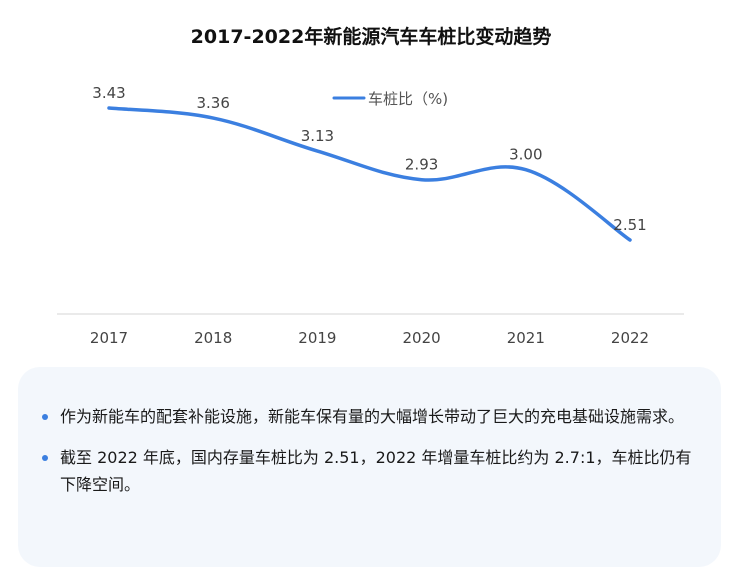  What do you see at coordinates (526, 338) in the screenshot?
I see `x-tick-label: 2021` at bounding box center [526, 338].